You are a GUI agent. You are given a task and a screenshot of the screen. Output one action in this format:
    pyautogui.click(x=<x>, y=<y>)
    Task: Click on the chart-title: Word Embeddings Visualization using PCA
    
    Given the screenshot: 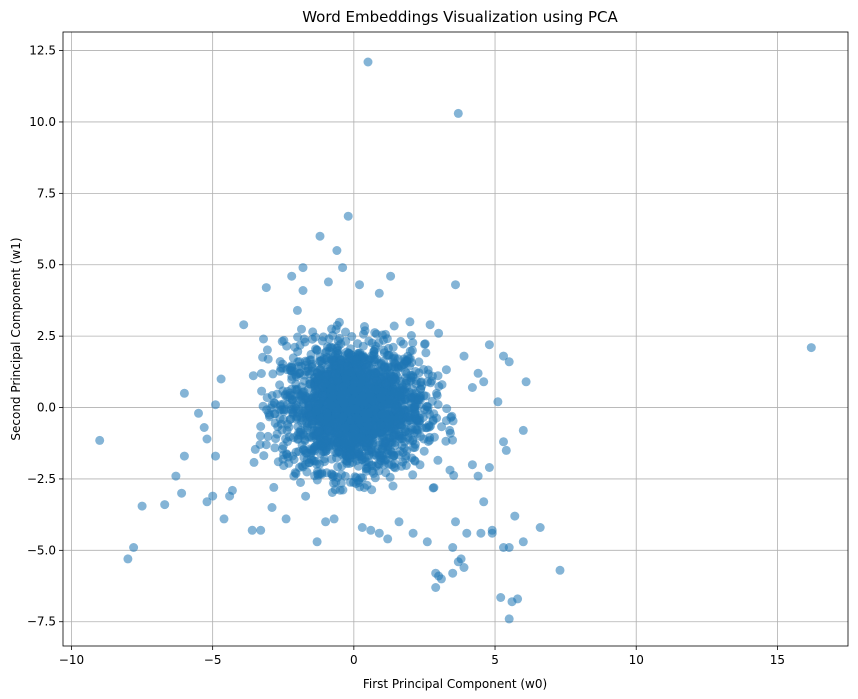 What is the action you would take?
    pyautogui.click(x=460, y=17)
    